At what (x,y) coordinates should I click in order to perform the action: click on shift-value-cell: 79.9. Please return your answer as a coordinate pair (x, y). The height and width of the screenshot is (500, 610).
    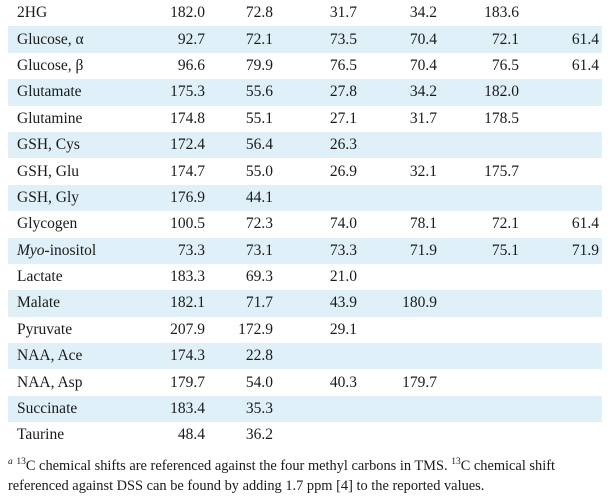
    Looking at the image, I should click on (259, 65).